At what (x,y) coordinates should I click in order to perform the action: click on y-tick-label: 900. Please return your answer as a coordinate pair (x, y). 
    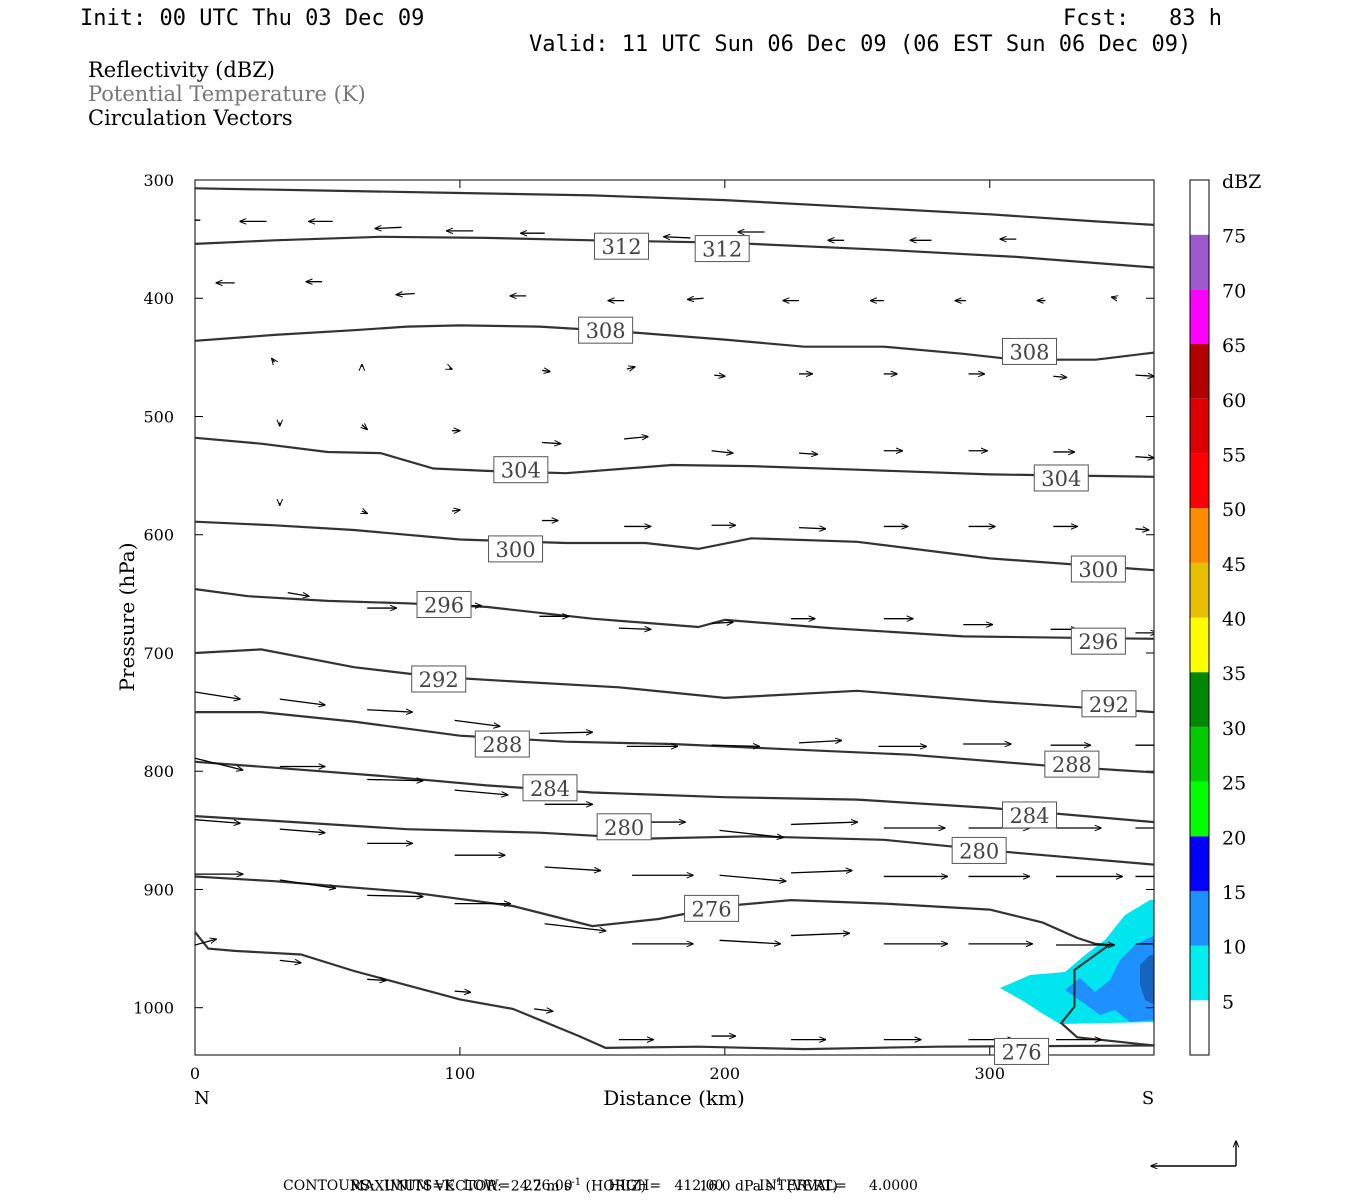
    Looking at the image, I should click on (158, 889).